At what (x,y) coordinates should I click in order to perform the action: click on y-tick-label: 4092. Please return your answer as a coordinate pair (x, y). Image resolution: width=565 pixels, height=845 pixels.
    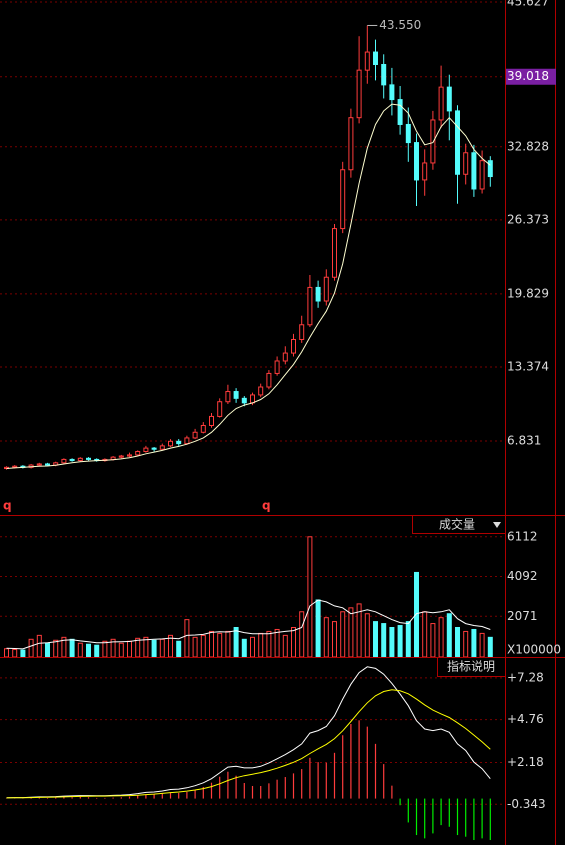
    Looking at the image, I should click on (522, 576).